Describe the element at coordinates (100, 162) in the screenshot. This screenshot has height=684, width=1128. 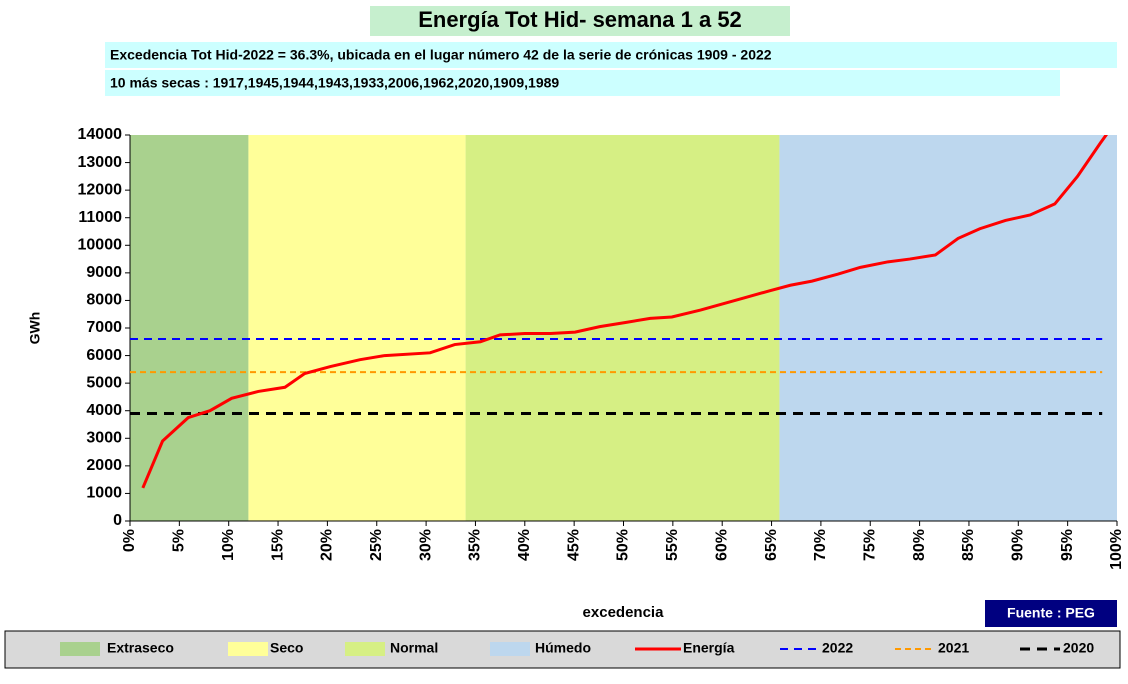
I see `y-tick-label: 13000` at that location.